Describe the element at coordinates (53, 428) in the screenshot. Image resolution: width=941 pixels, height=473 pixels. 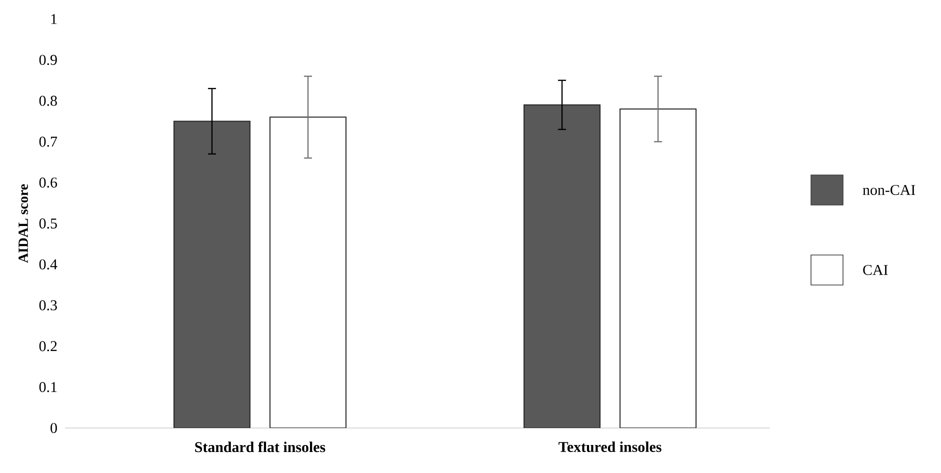
I see `y-tick-label: 0` at that location.